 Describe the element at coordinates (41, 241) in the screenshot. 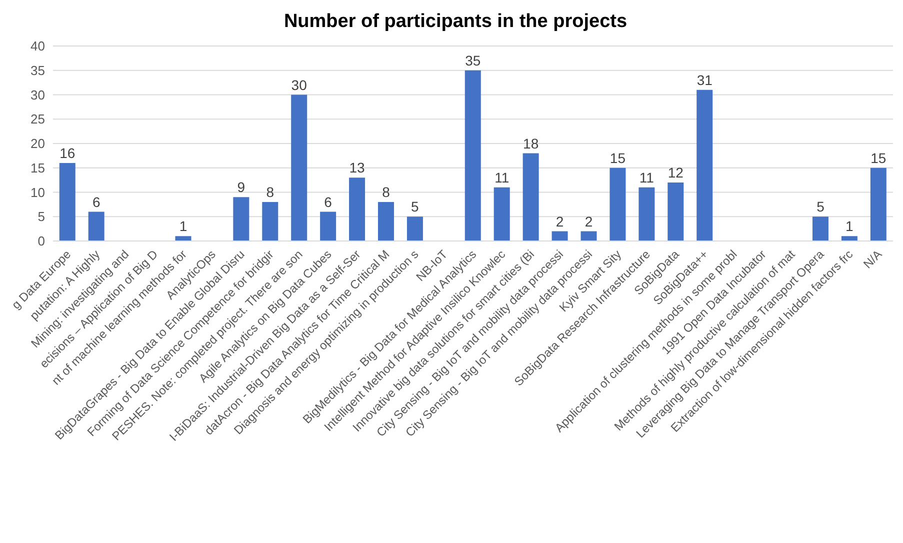

I see `y-tick-label: 0` at that location.